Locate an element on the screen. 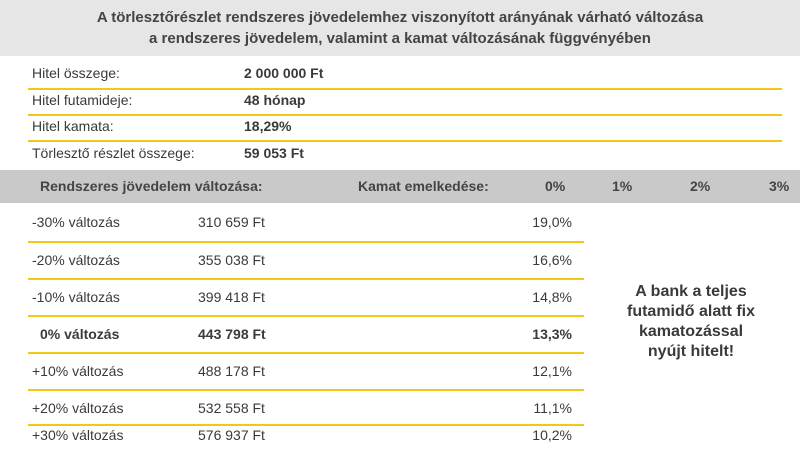 The height and width of the screenshot is (455, 800). loan-amount-label: Hitel összege: is located at coordinates (76, 73).